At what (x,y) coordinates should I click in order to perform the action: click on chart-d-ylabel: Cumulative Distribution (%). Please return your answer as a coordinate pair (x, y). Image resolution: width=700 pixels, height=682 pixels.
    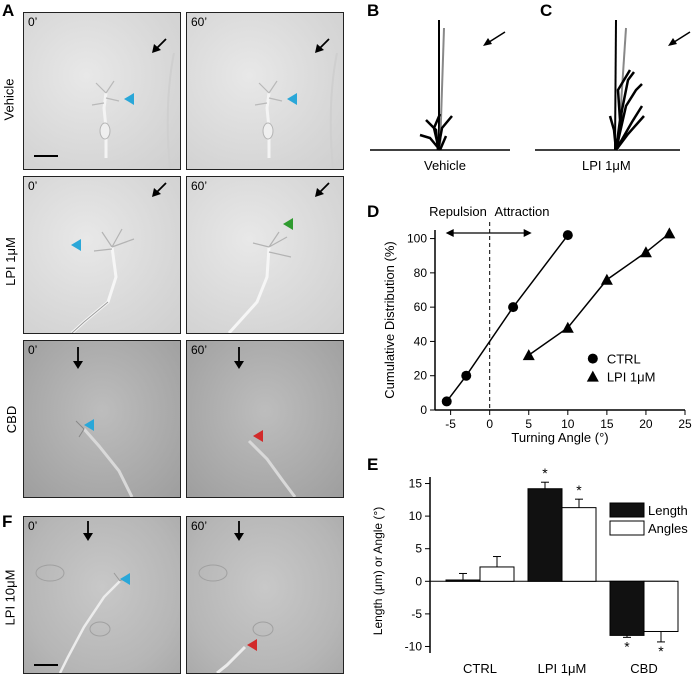
    Looking at the image, I should click on (389, 320).